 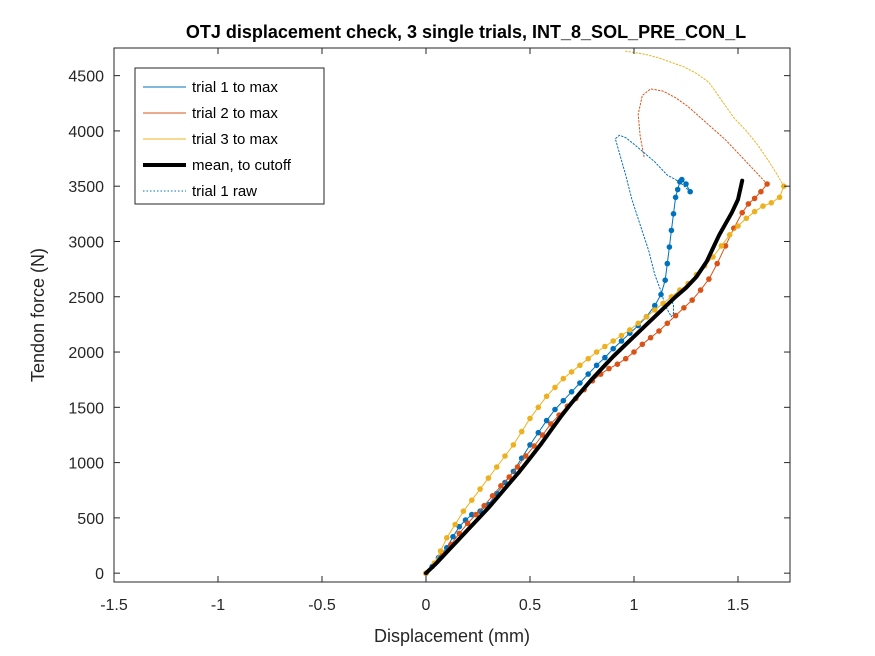 I want to click on x-tick-label: -0.5, so click(x=322, y=605).